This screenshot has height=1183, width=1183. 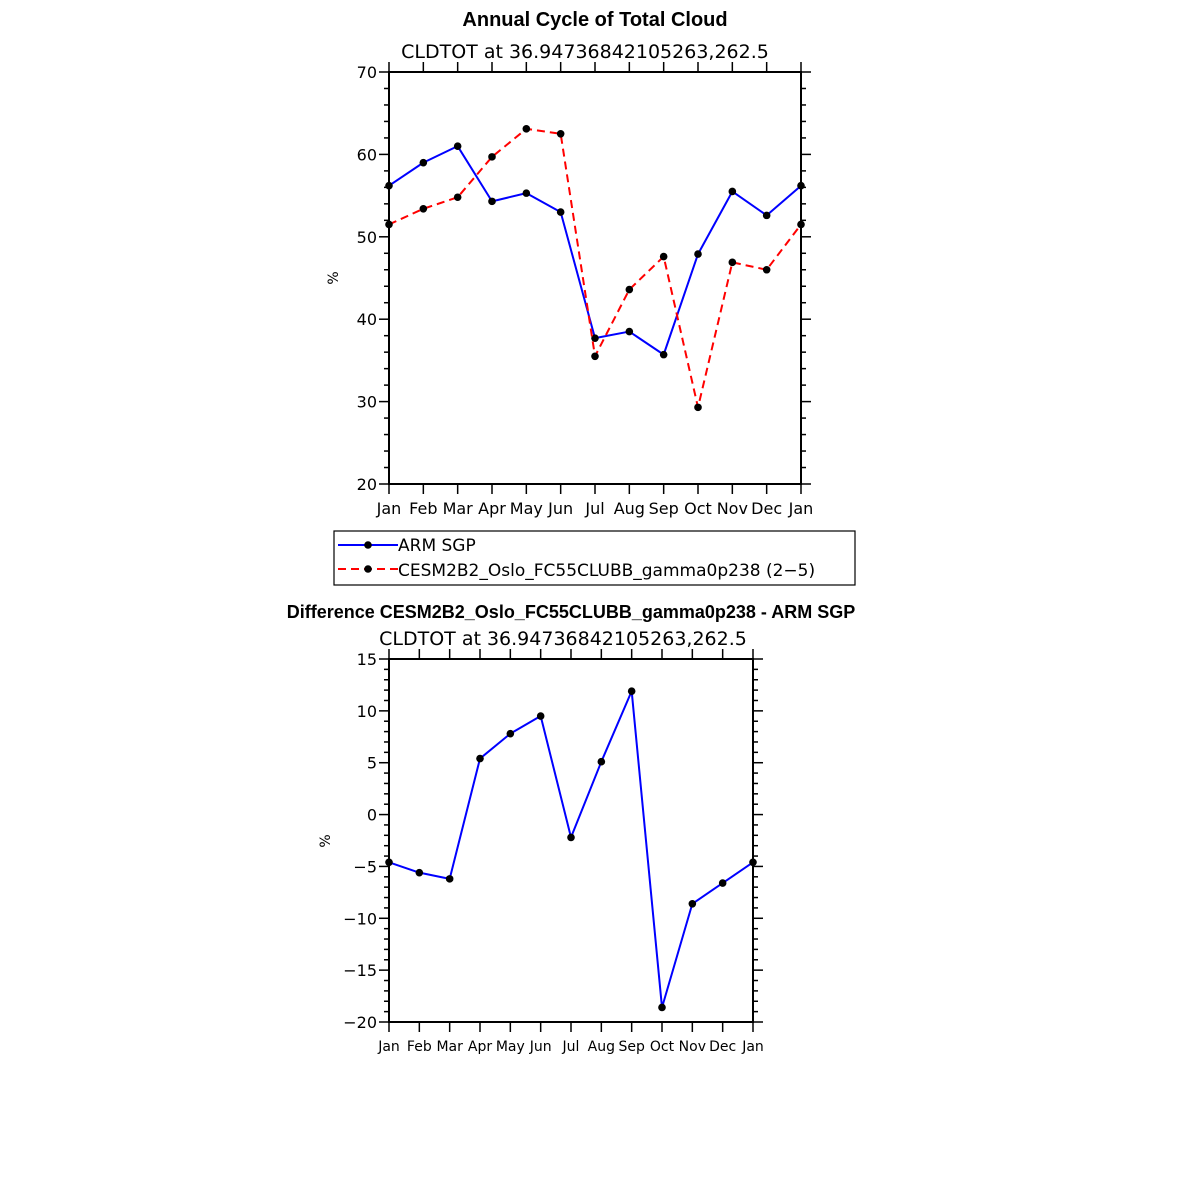 I want to click on y-tick-label: −20, so click(x=360, y=1022).